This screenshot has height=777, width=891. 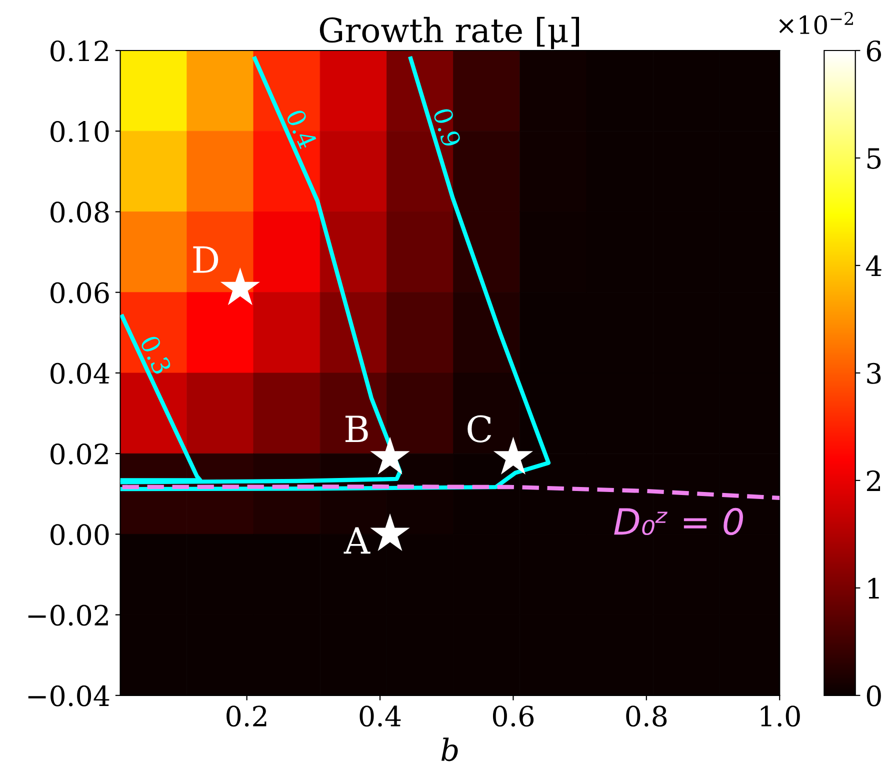 I want to click on series-label: D₀ᶻ = 0, so click(x=679, y=522).